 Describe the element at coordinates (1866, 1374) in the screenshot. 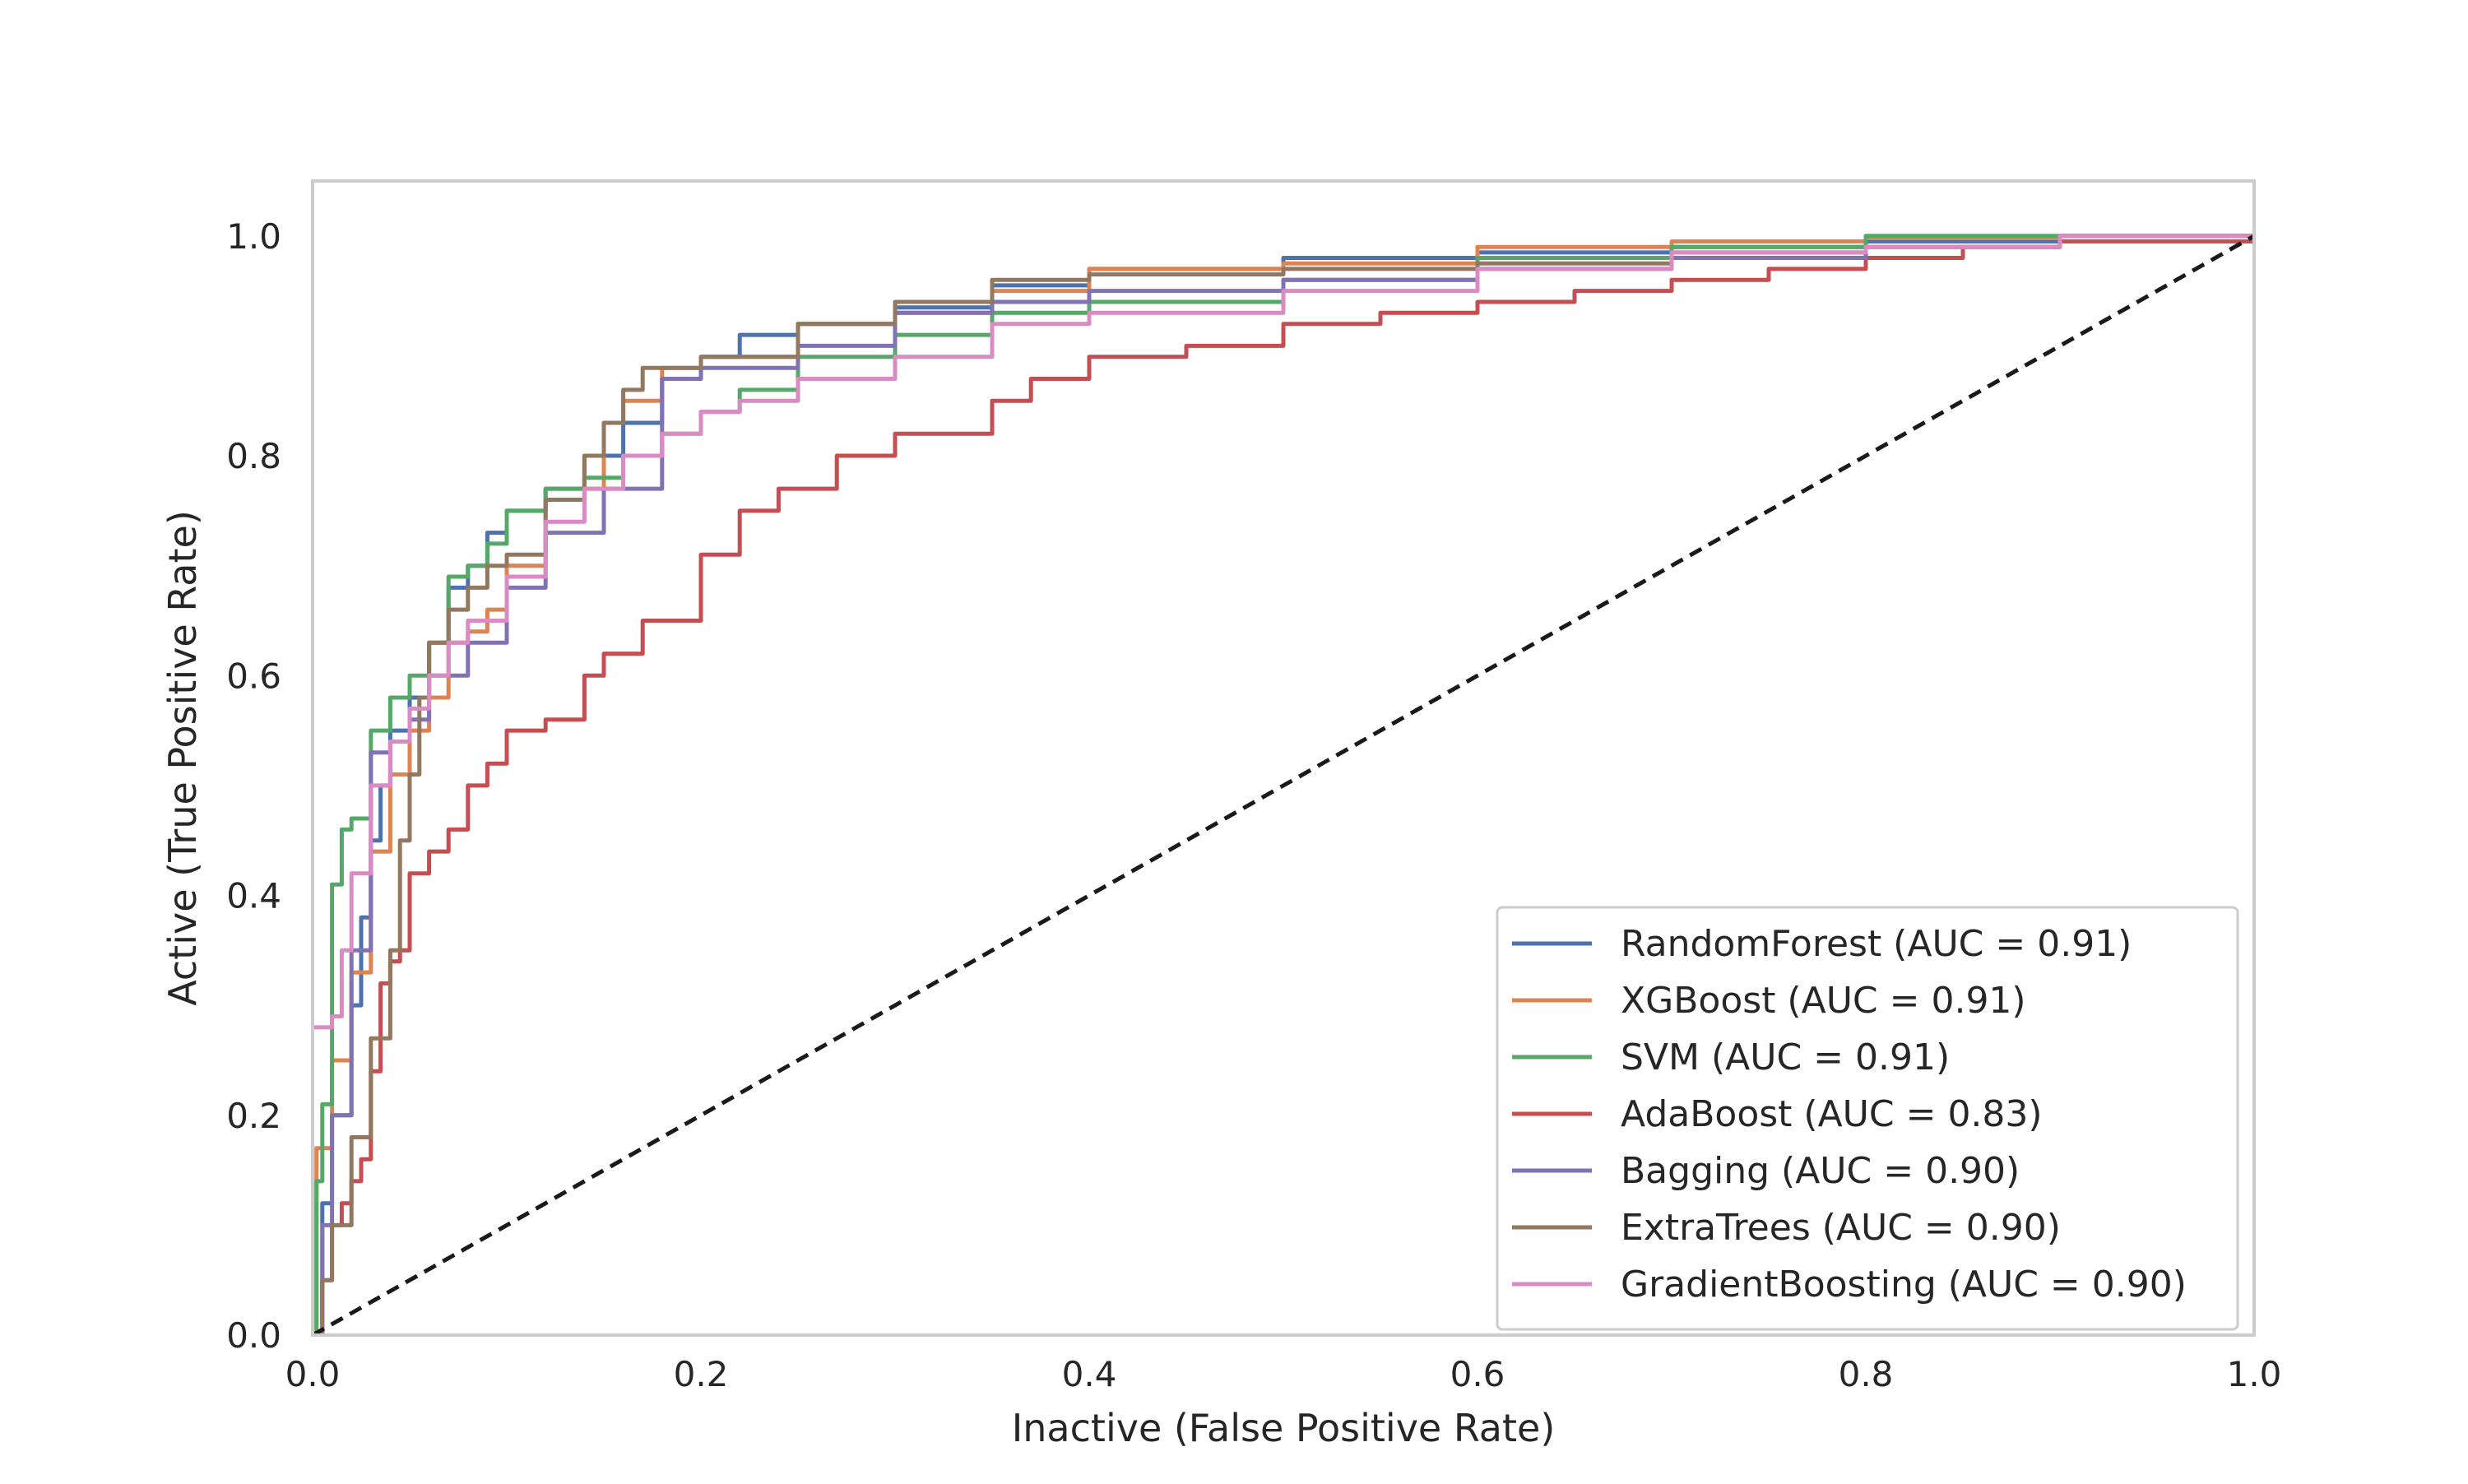

I see `x-tick-label: 0.8` at that location.